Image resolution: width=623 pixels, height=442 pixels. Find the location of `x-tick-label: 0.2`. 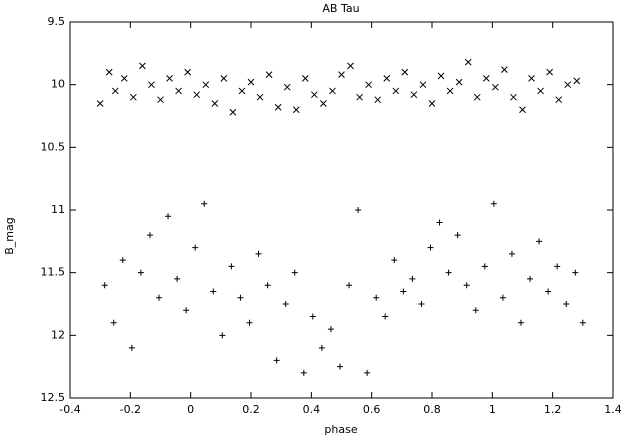

x-tick-label: 0.2 is located at coordinates (251, 409).